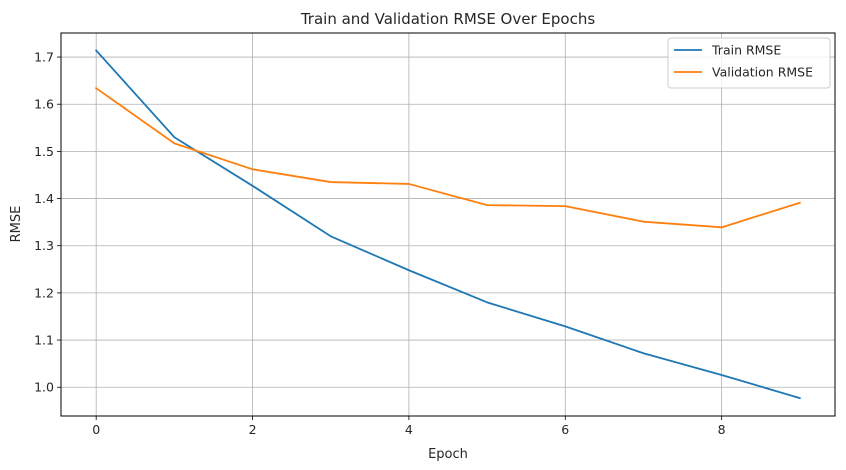 This screenshot has width=846, height=470. I want to click on y-tick-label: 1.1, so click(44, 340).